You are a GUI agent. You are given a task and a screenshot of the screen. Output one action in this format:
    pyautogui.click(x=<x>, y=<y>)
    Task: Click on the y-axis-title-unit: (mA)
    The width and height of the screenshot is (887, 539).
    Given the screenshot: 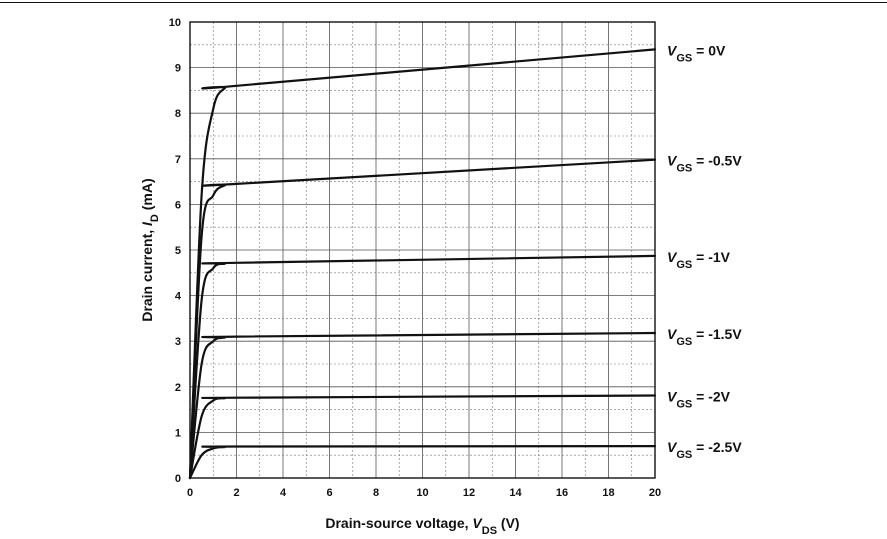 What is the action you would take?
    pyautogui.click(x=147, y=196)
    